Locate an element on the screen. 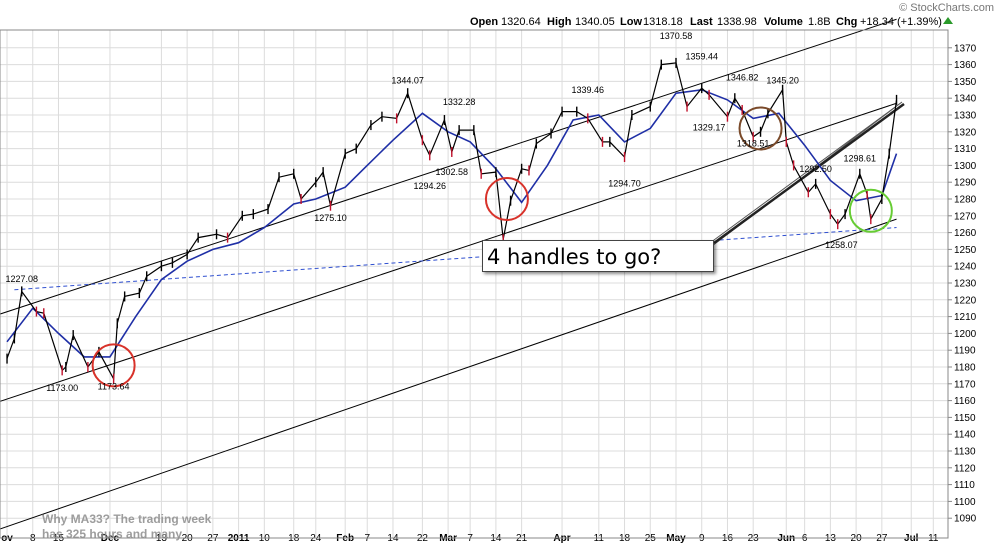  last-value: 1338.98 is located at coordinates (737, 22).